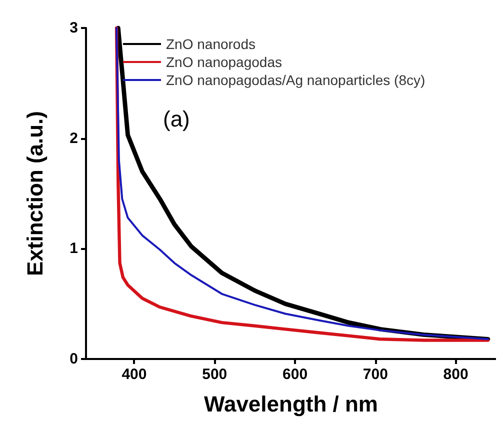  I want to click on y-tick-label: 2, so click(74, 138).